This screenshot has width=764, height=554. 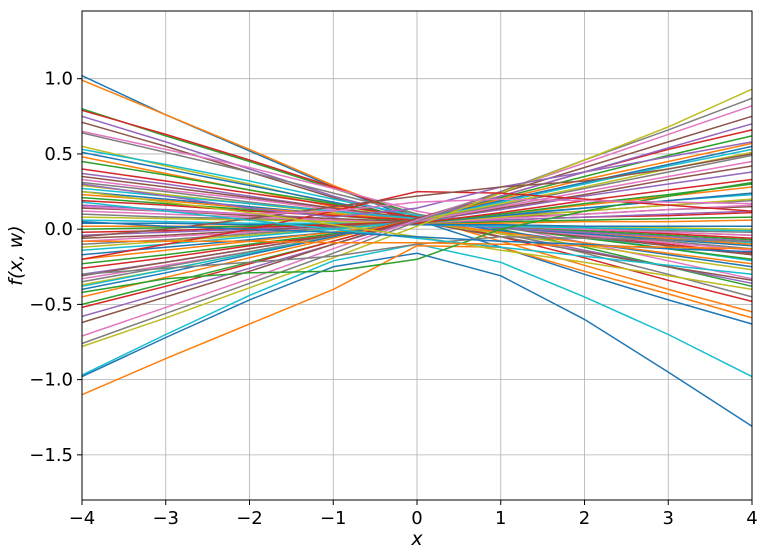 What do you see at coordinates (751, 518) in the screenshot?
I see `x-tick-label: 4` at bounding box center [751, 518].